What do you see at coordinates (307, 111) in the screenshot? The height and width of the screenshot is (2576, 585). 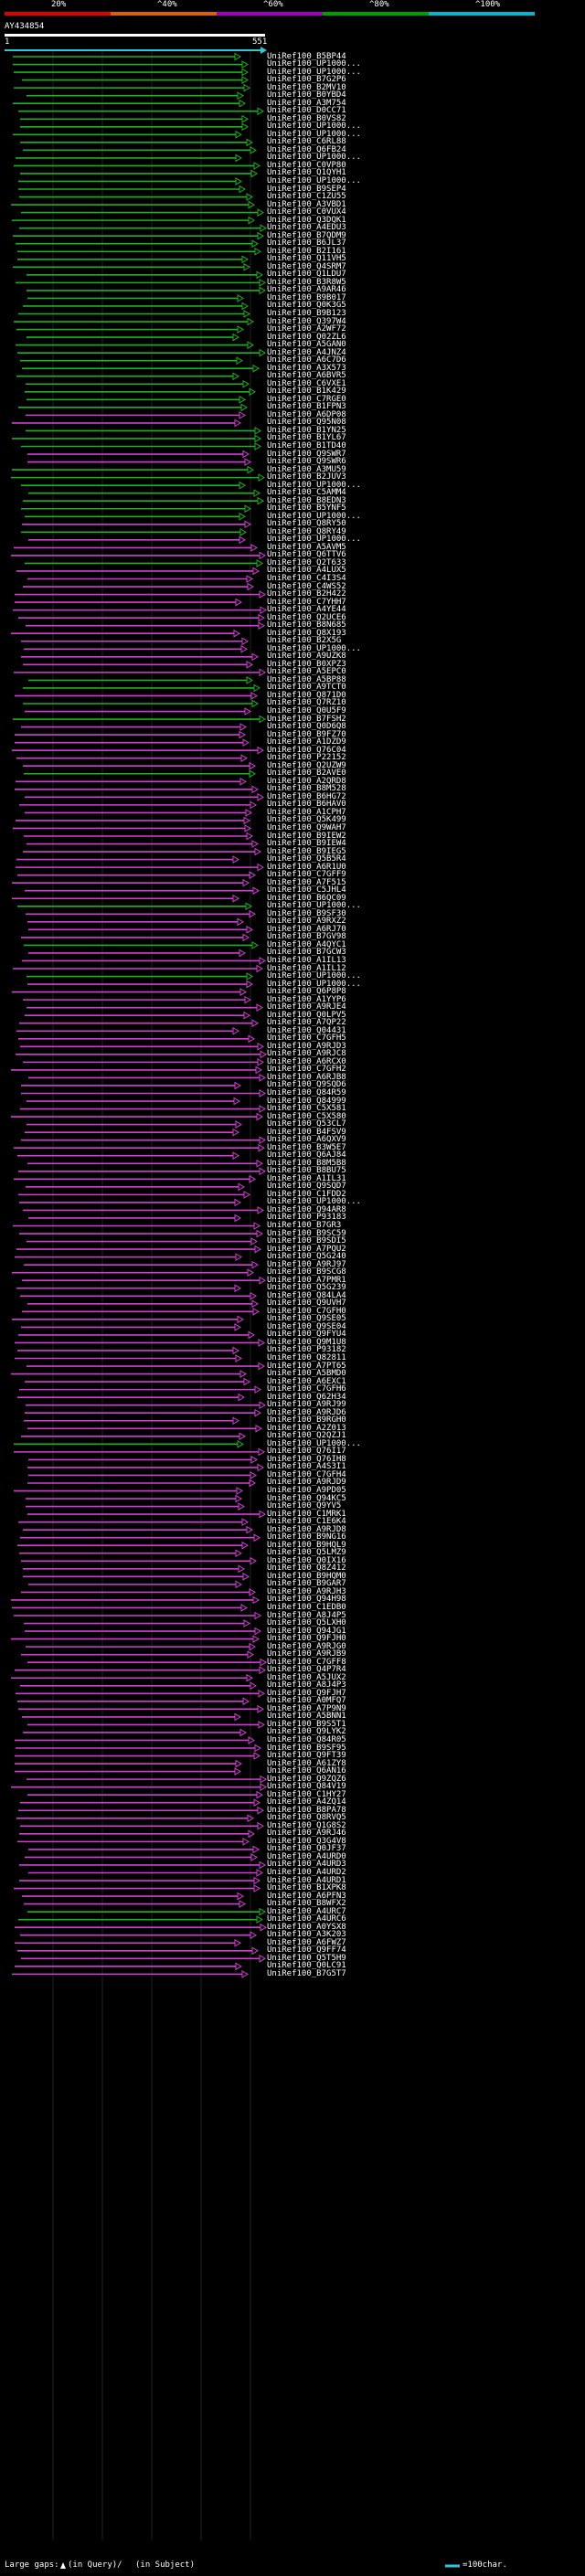 I see `hit-label: UniRef100_D0CC71` at bounding box center [307, 111].